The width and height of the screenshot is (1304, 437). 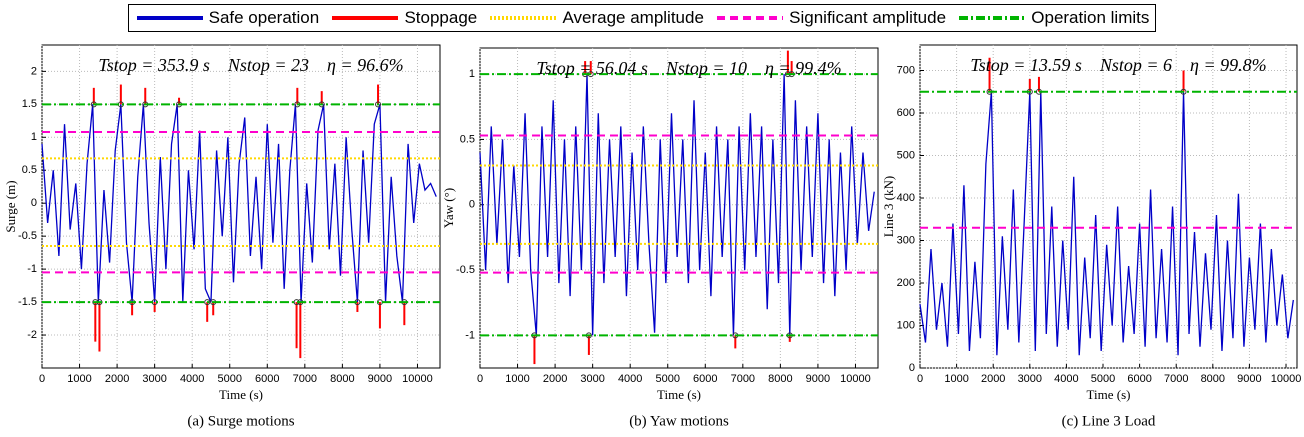 What do you see at coordinates (688, 68) in the screenshot?
I see `annotation: Tstop = 56.04 s Nstop = 10 η = 99.4%` at bounding box center [688, 68].